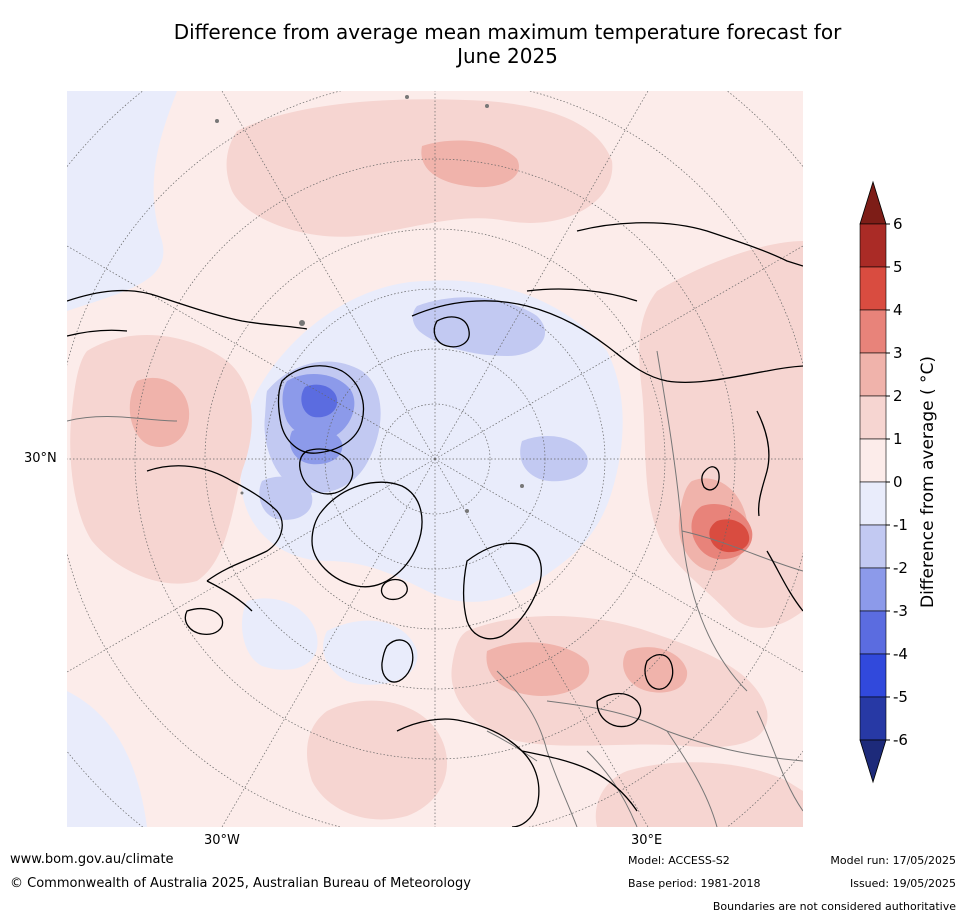 The height and width of the screenshot is (919, 965). What do you see at coordinates (898, 353) in the screenshot?
I see `colorbar-tick-label: 3` at bounding box center [898, 353].